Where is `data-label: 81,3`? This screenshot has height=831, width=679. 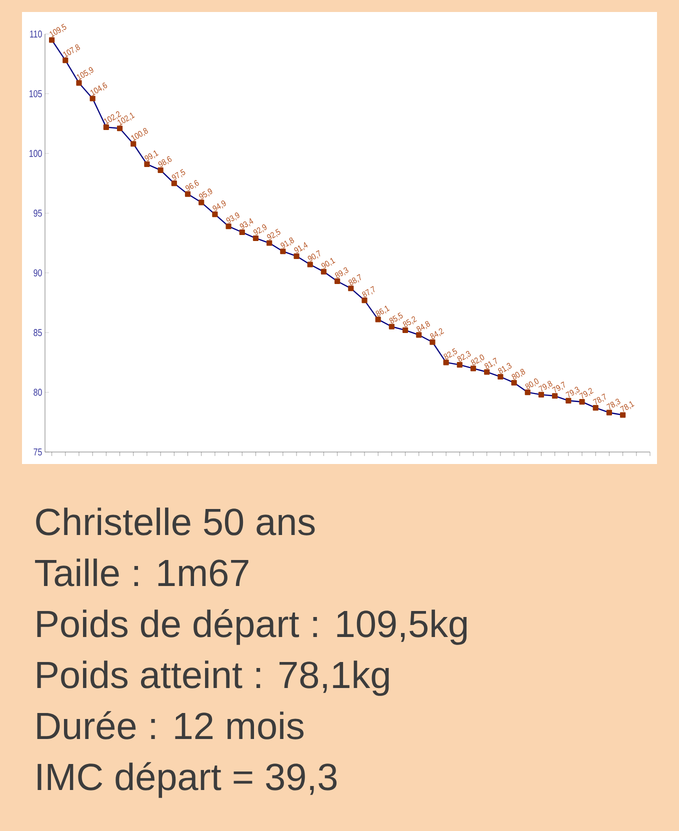
data-label: 81,3 is located at coordinates (505, 368).